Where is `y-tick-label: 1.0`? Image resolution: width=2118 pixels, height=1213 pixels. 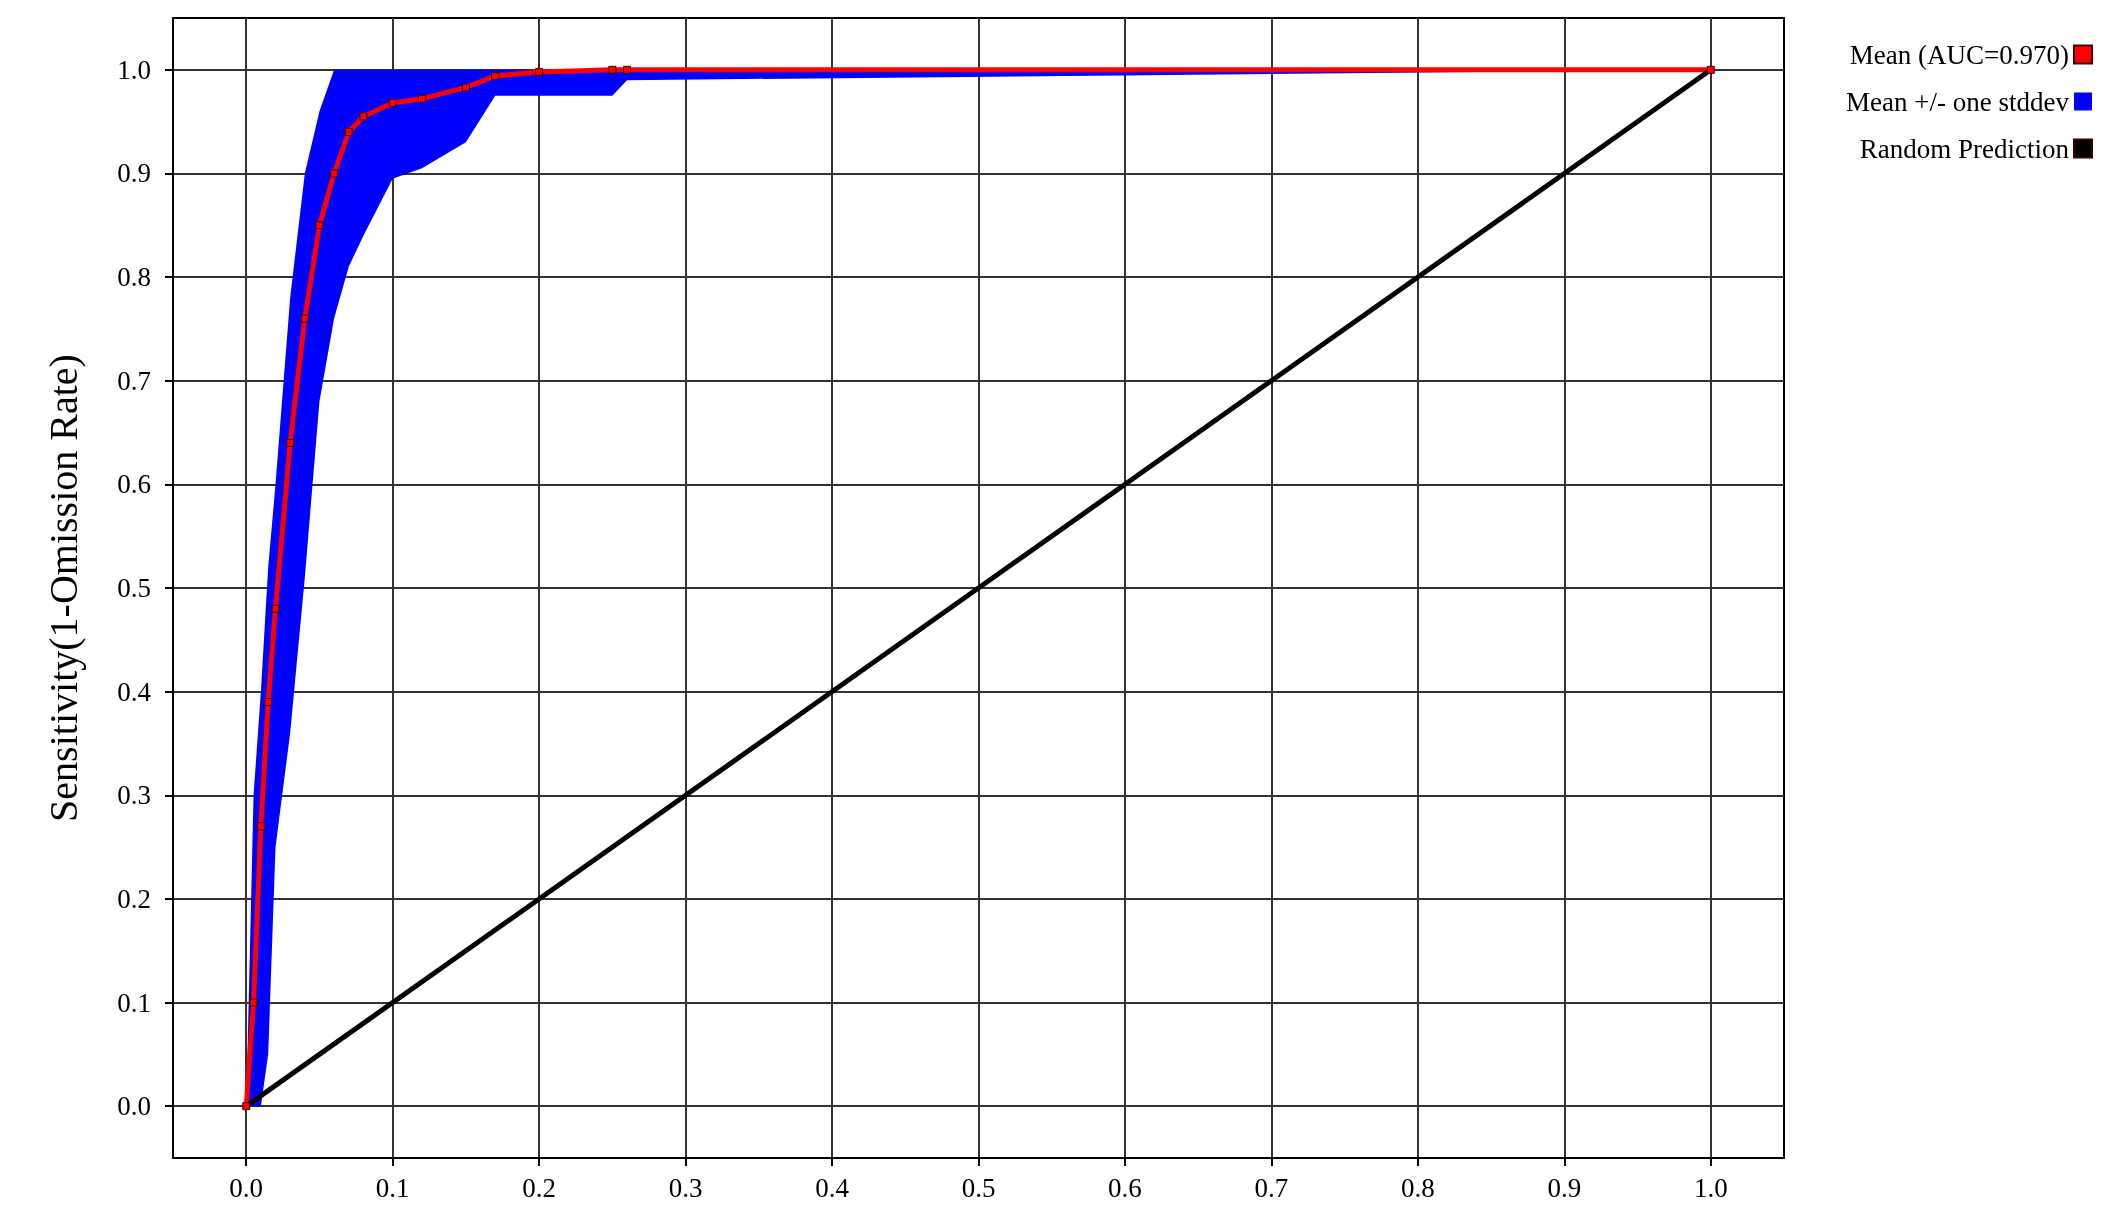
y-tick-label: 1.0 is located at coordinates (134, 69).